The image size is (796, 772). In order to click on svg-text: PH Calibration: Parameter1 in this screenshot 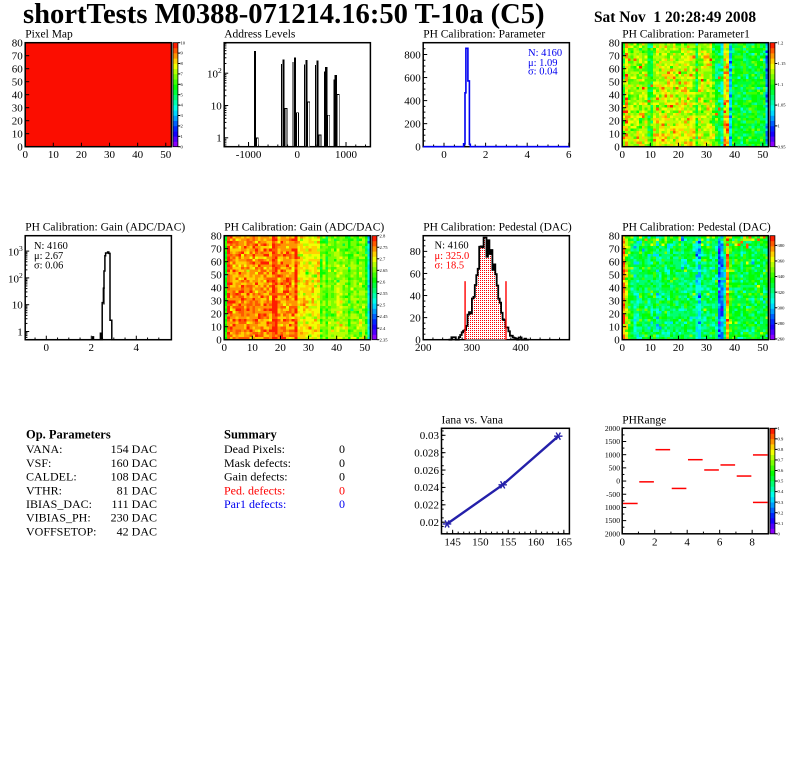, I will do `click(686, 35)`.